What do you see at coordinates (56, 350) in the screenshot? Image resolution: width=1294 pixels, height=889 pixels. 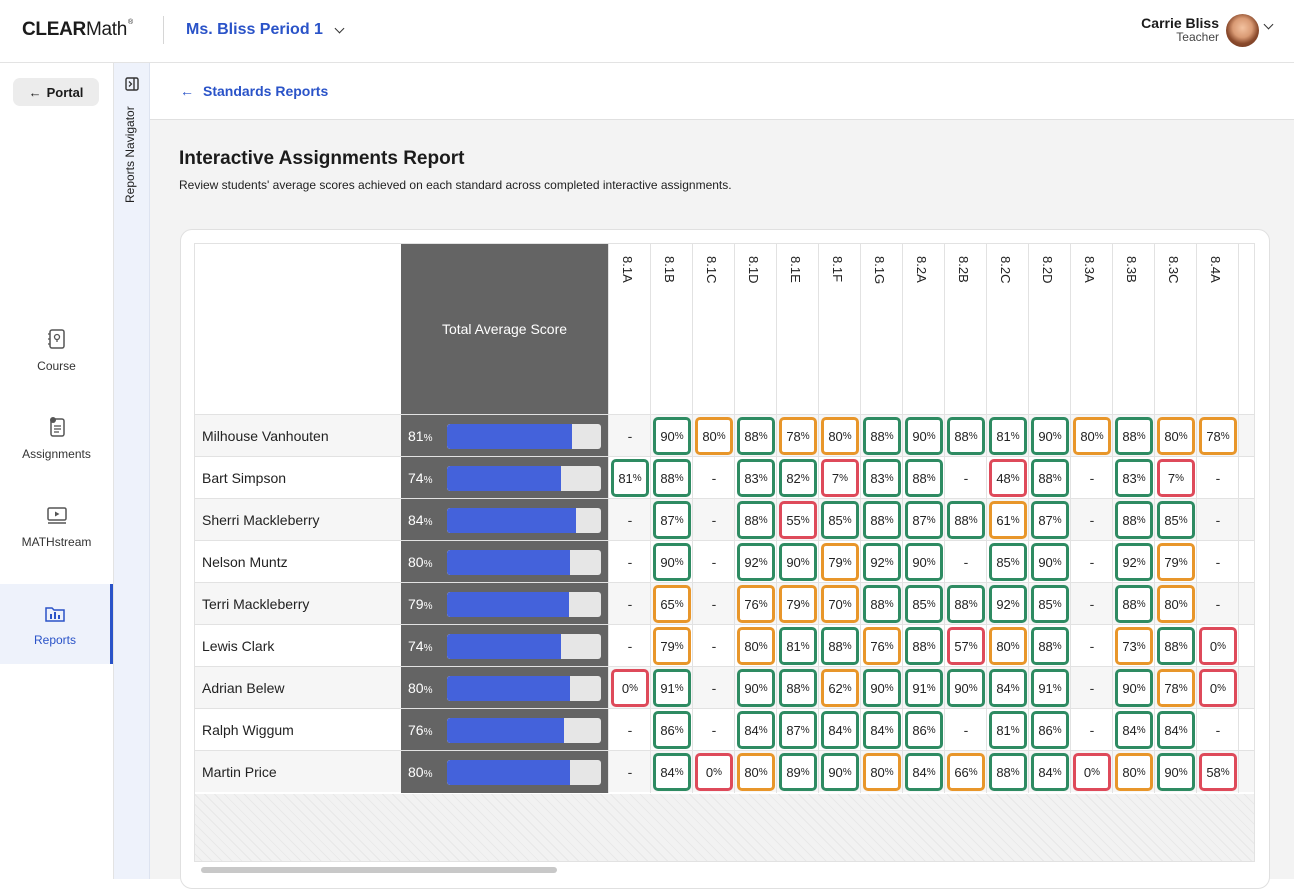 I see `nav-item-course: Course` at bounding box center [56, 350].